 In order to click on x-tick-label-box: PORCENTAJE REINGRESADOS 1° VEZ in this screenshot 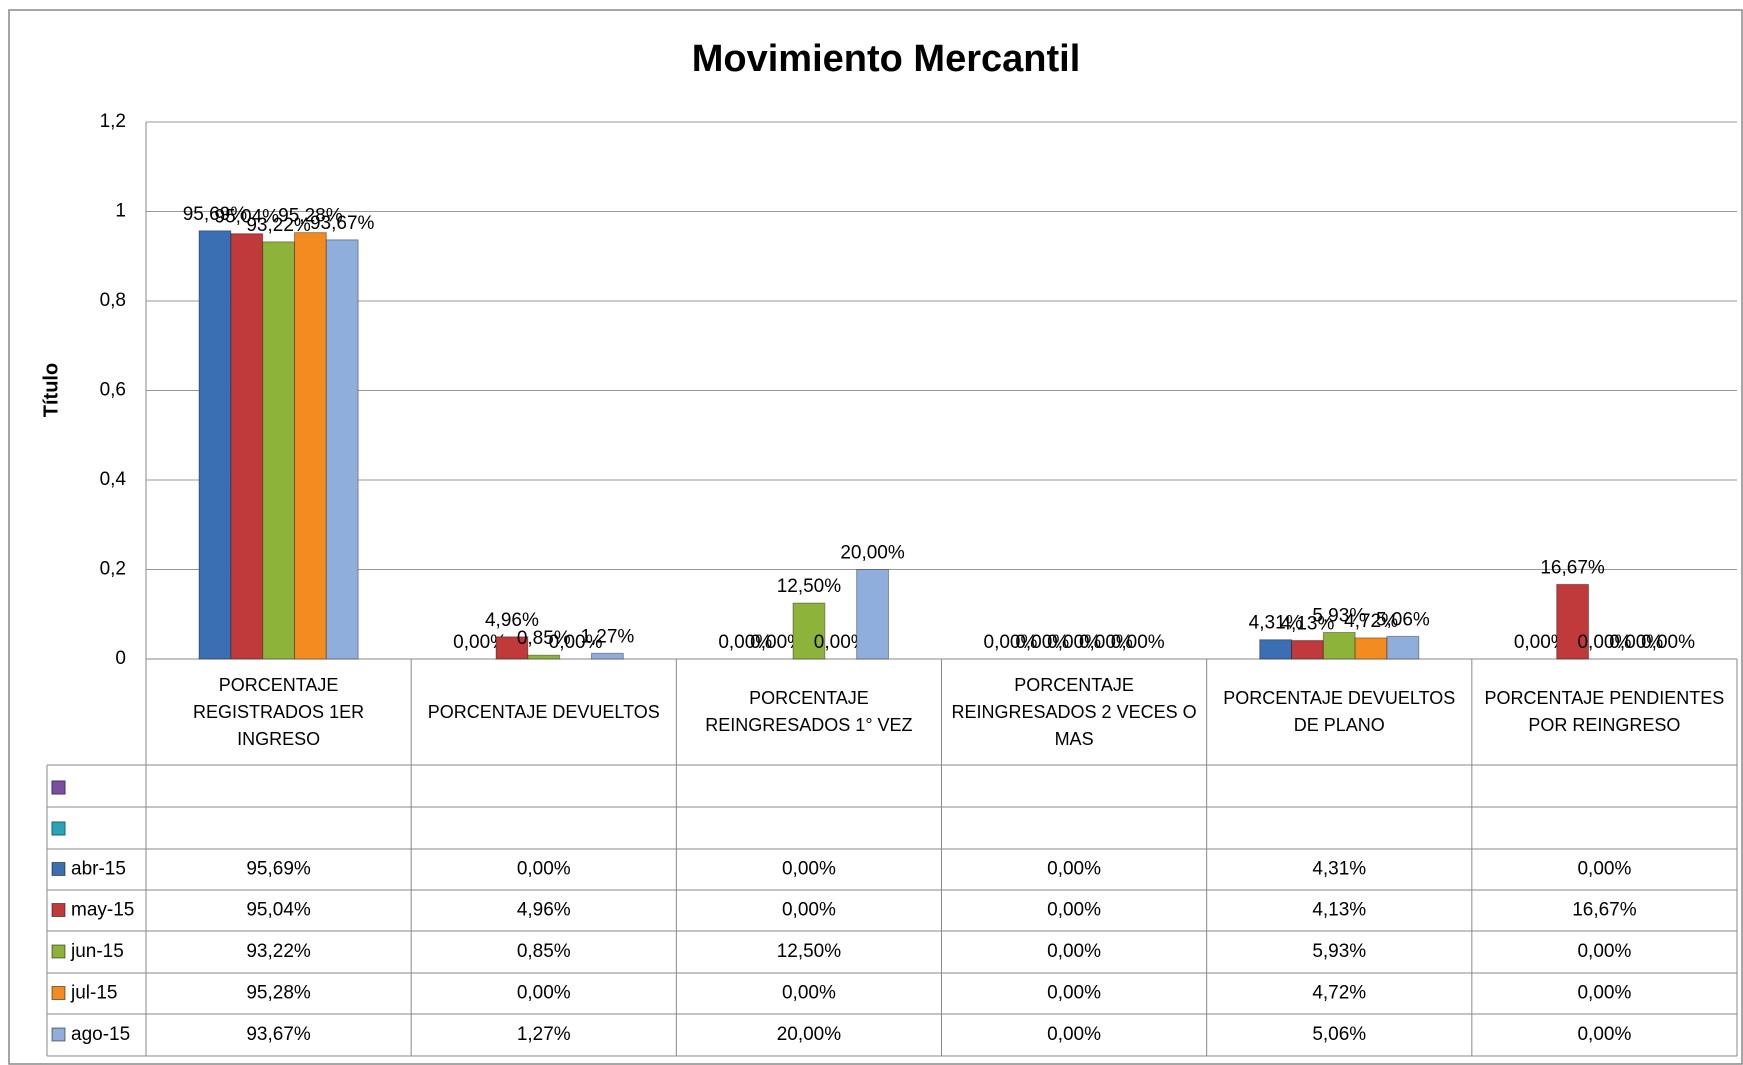, I will do `click(809, 711)`.